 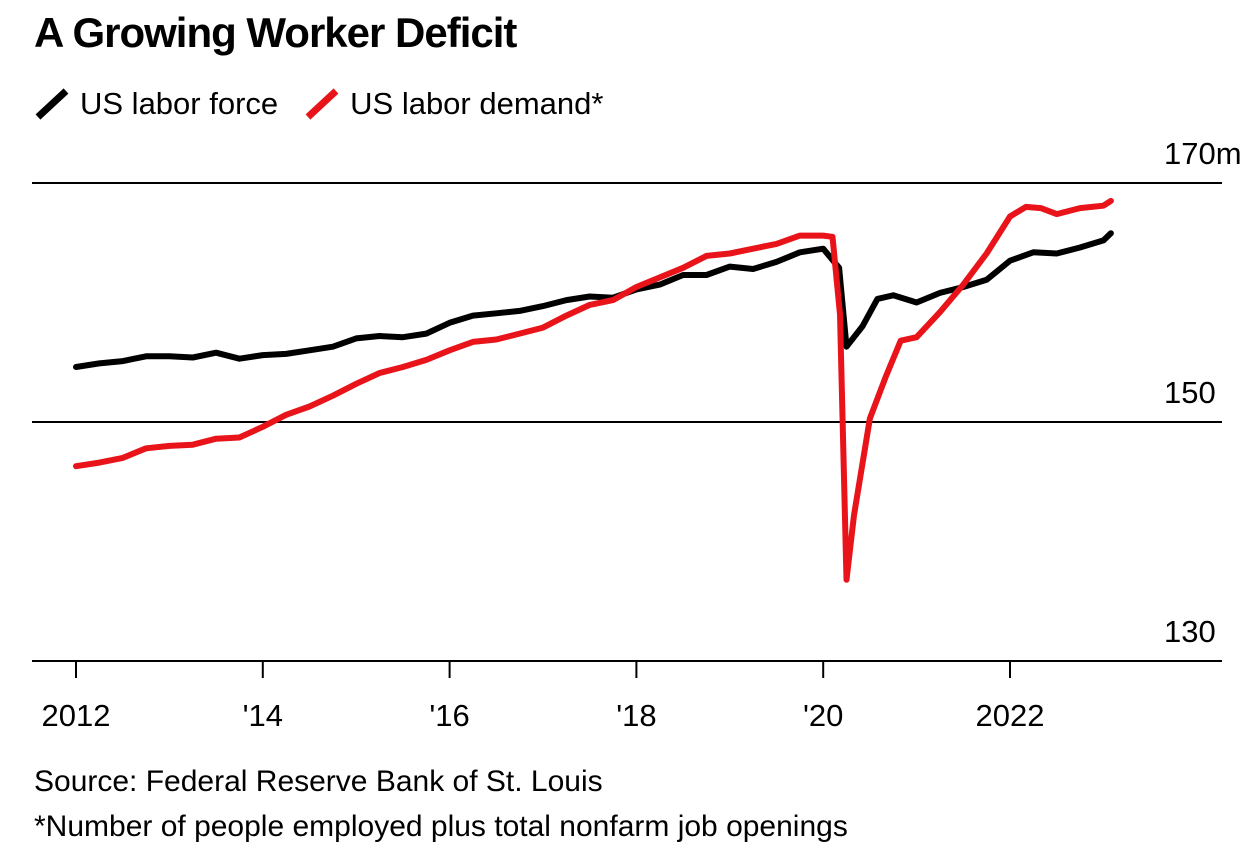 What do you see at coordinates (53, 104) in the screenshot?
I see `legend-swatch-black-icon` at bounding box center [53, 104].